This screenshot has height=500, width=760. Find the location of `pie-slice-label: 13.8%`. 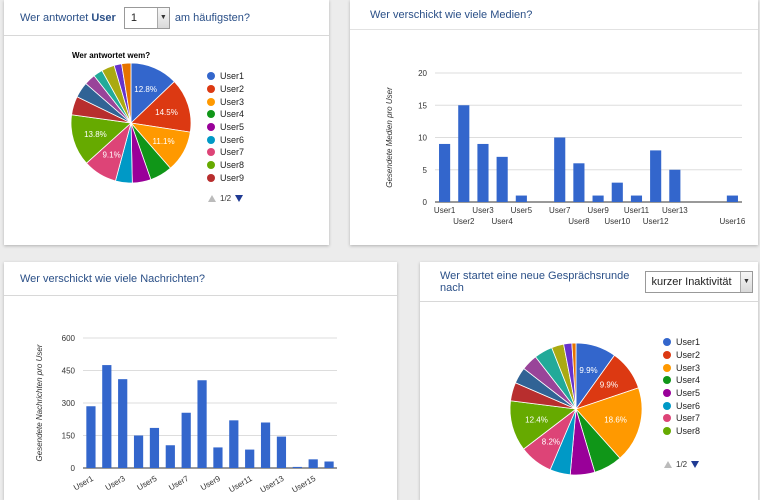

pie-slice-label: 13.8% is located at coordinates (95, 134).